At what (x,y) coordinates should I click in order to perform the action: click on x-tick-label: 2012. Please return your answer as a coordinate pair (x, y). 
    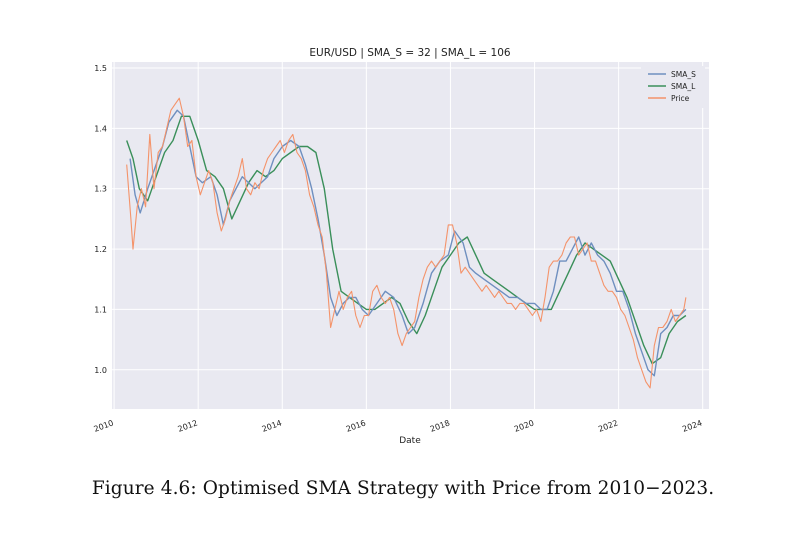
    Looking at the image, I should click on (188, 425).